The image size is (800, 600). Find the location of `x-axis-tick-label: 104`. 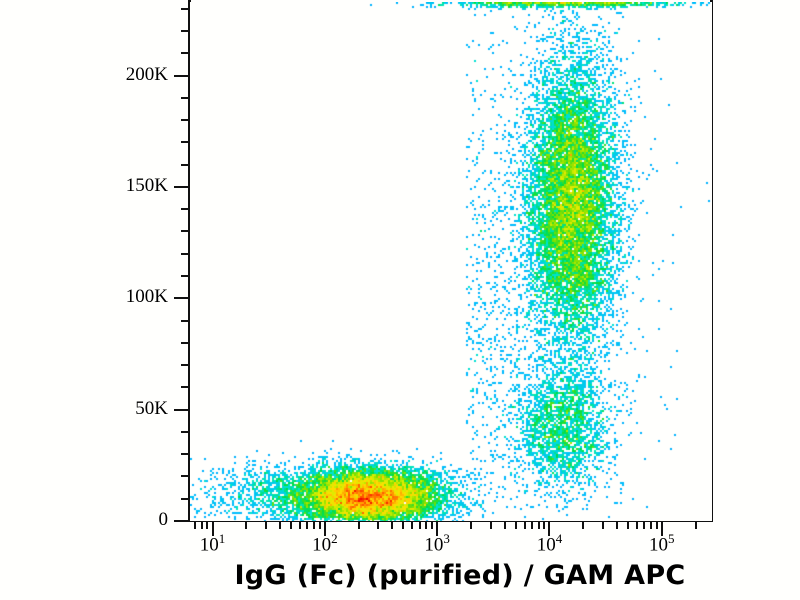

x-axis-tick-label: 104 is located at coordinates (549, 543).